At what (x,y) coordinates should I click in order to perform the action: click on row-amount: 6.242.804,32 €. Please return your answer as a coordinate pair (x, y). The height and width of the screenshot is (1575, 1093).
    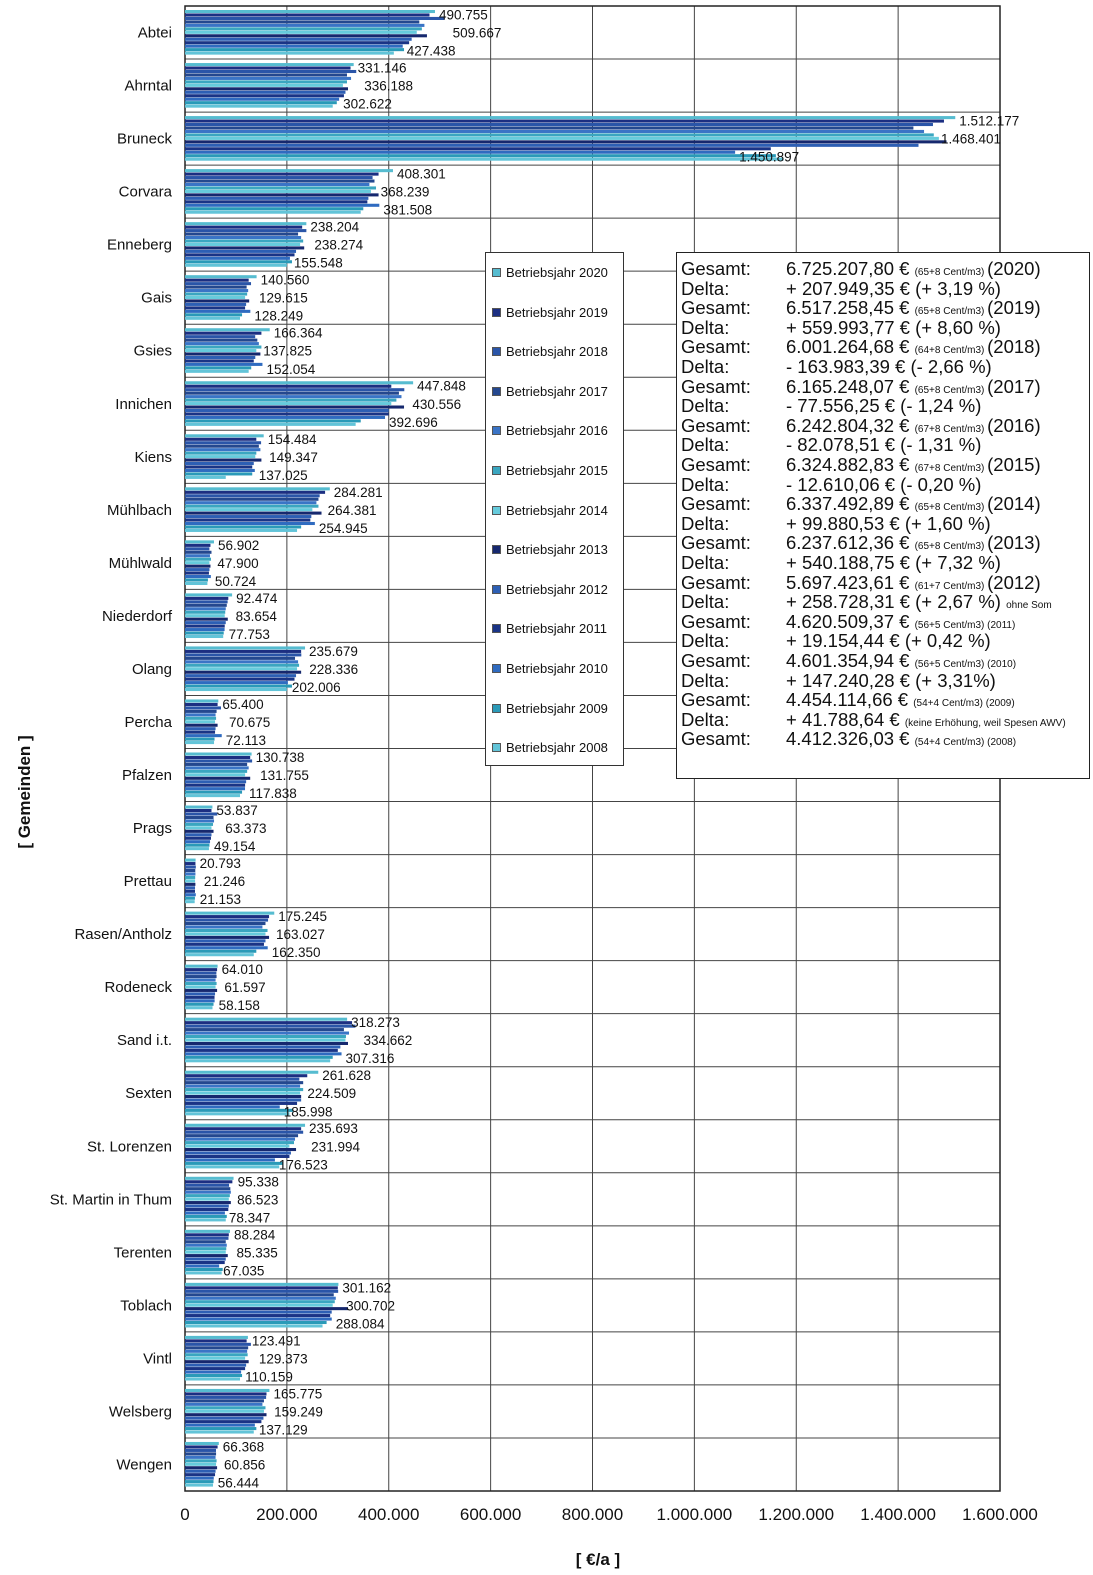
    Looking at the image, I should click on (850, 425).